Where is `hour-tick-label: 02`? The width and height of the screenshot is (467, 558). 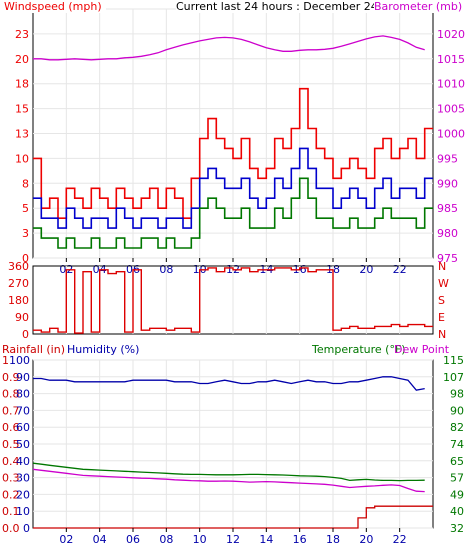 hour-tick-label: 02 is located at coordinates (66, 539).